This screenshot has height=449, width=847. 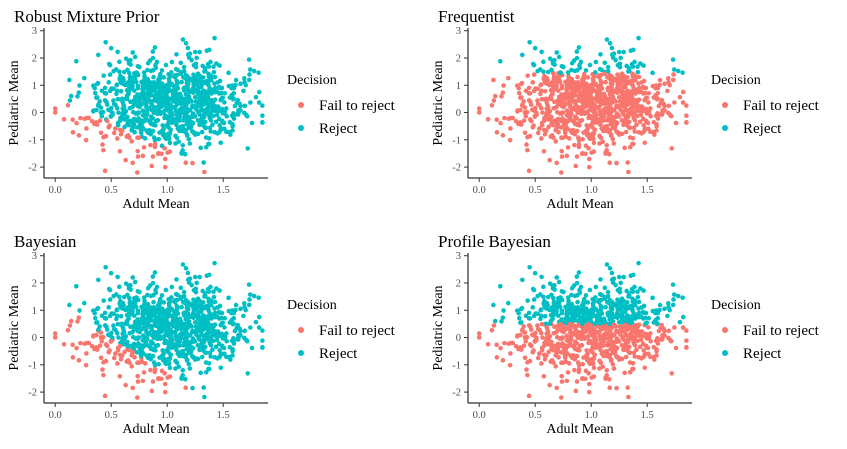 I want to click on x-tick-label: 0.5, so click(x=111, y=415).